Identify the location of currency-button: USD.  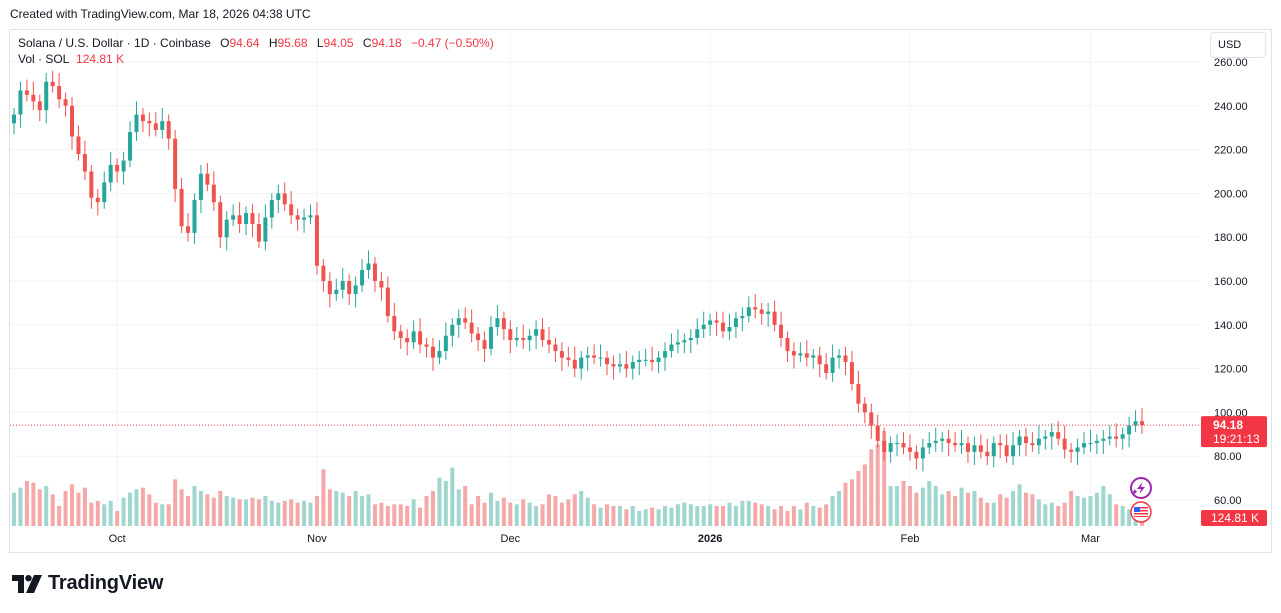
(1238, 45).